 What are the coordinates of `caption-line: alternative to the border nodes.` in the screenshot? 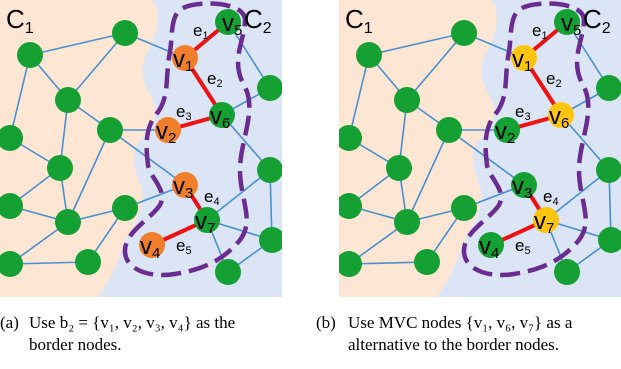 It's located at (454, 344).